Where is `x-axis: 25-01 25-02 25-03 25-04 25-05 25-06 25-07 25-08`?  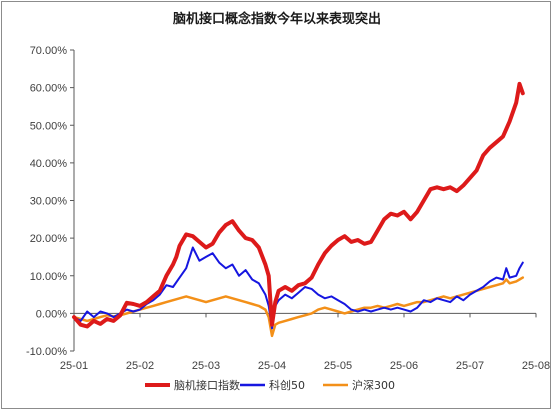
x-axis: 25-01 25-02 25-03 25-04 25-05 25-06 25-07 25-08 is located at coordinates (305, 342).